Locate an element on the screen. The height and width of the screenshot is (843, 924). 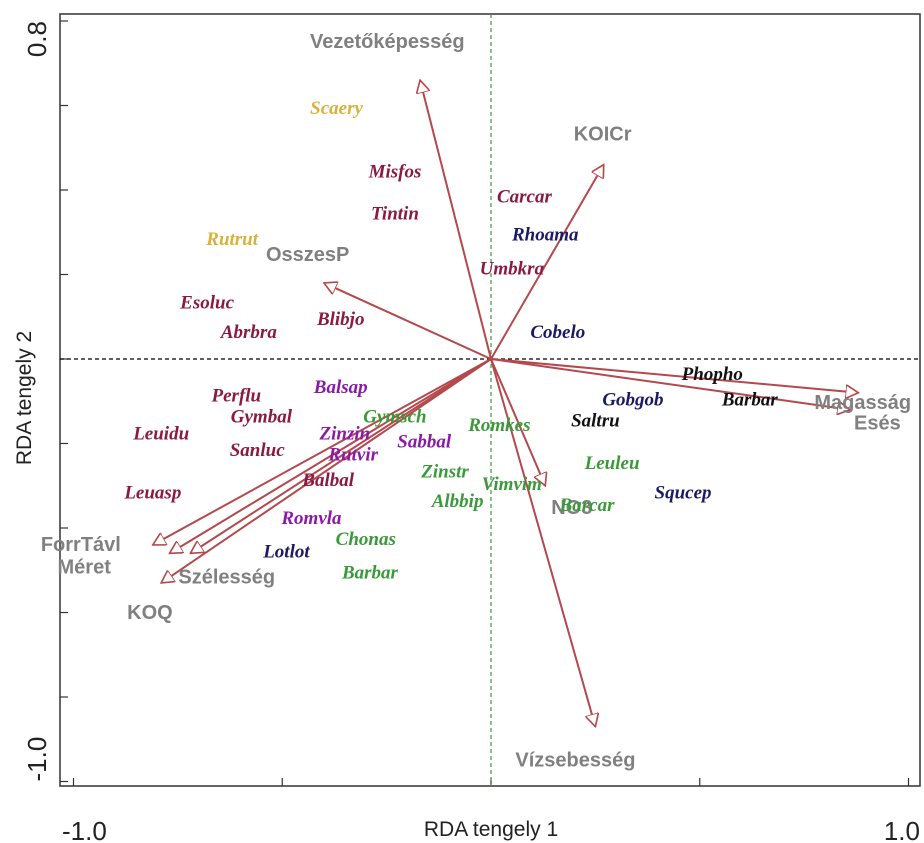
arrow-szelesseg is located at coordinates (341, 455).